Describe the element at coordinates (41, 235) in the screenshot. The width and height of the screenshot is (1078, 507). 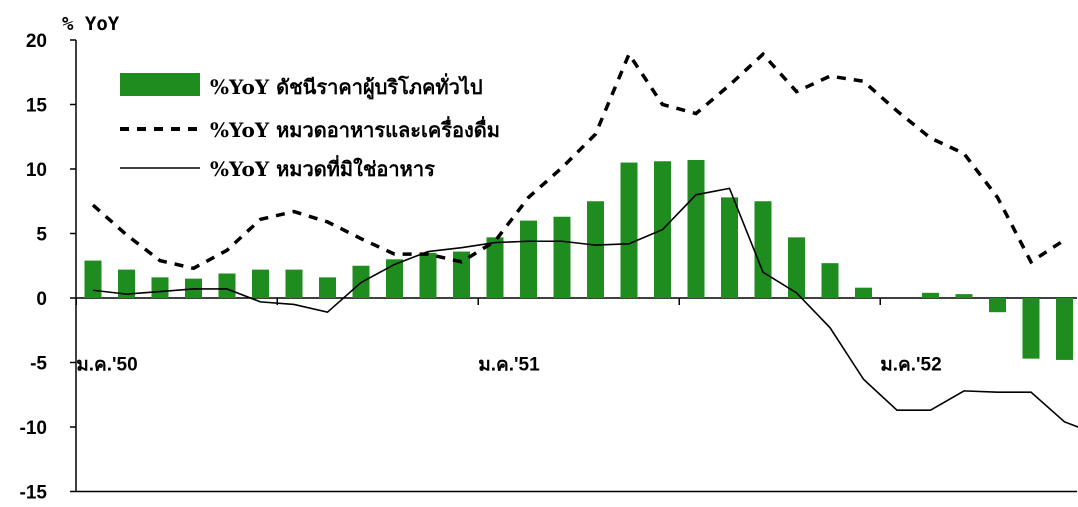
I see `y-tick-label: 5` at that location.